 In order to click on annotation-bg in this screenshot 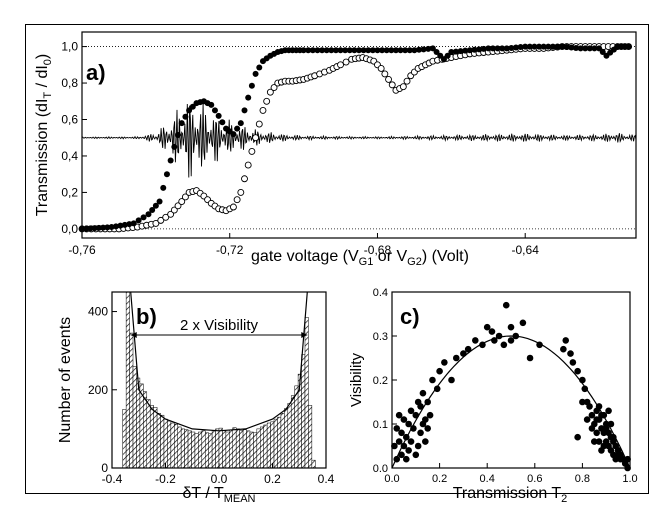, I will do `click(219, 326)`.